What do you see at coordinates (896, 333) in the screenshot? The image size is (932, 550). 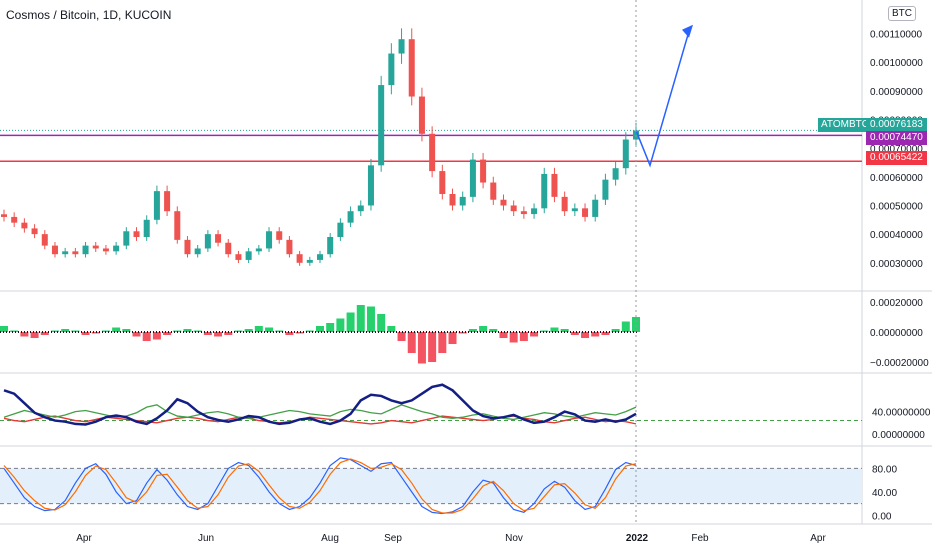 I see `momentum-tick-label: 0.00000000` at bounding box center [896, 333].